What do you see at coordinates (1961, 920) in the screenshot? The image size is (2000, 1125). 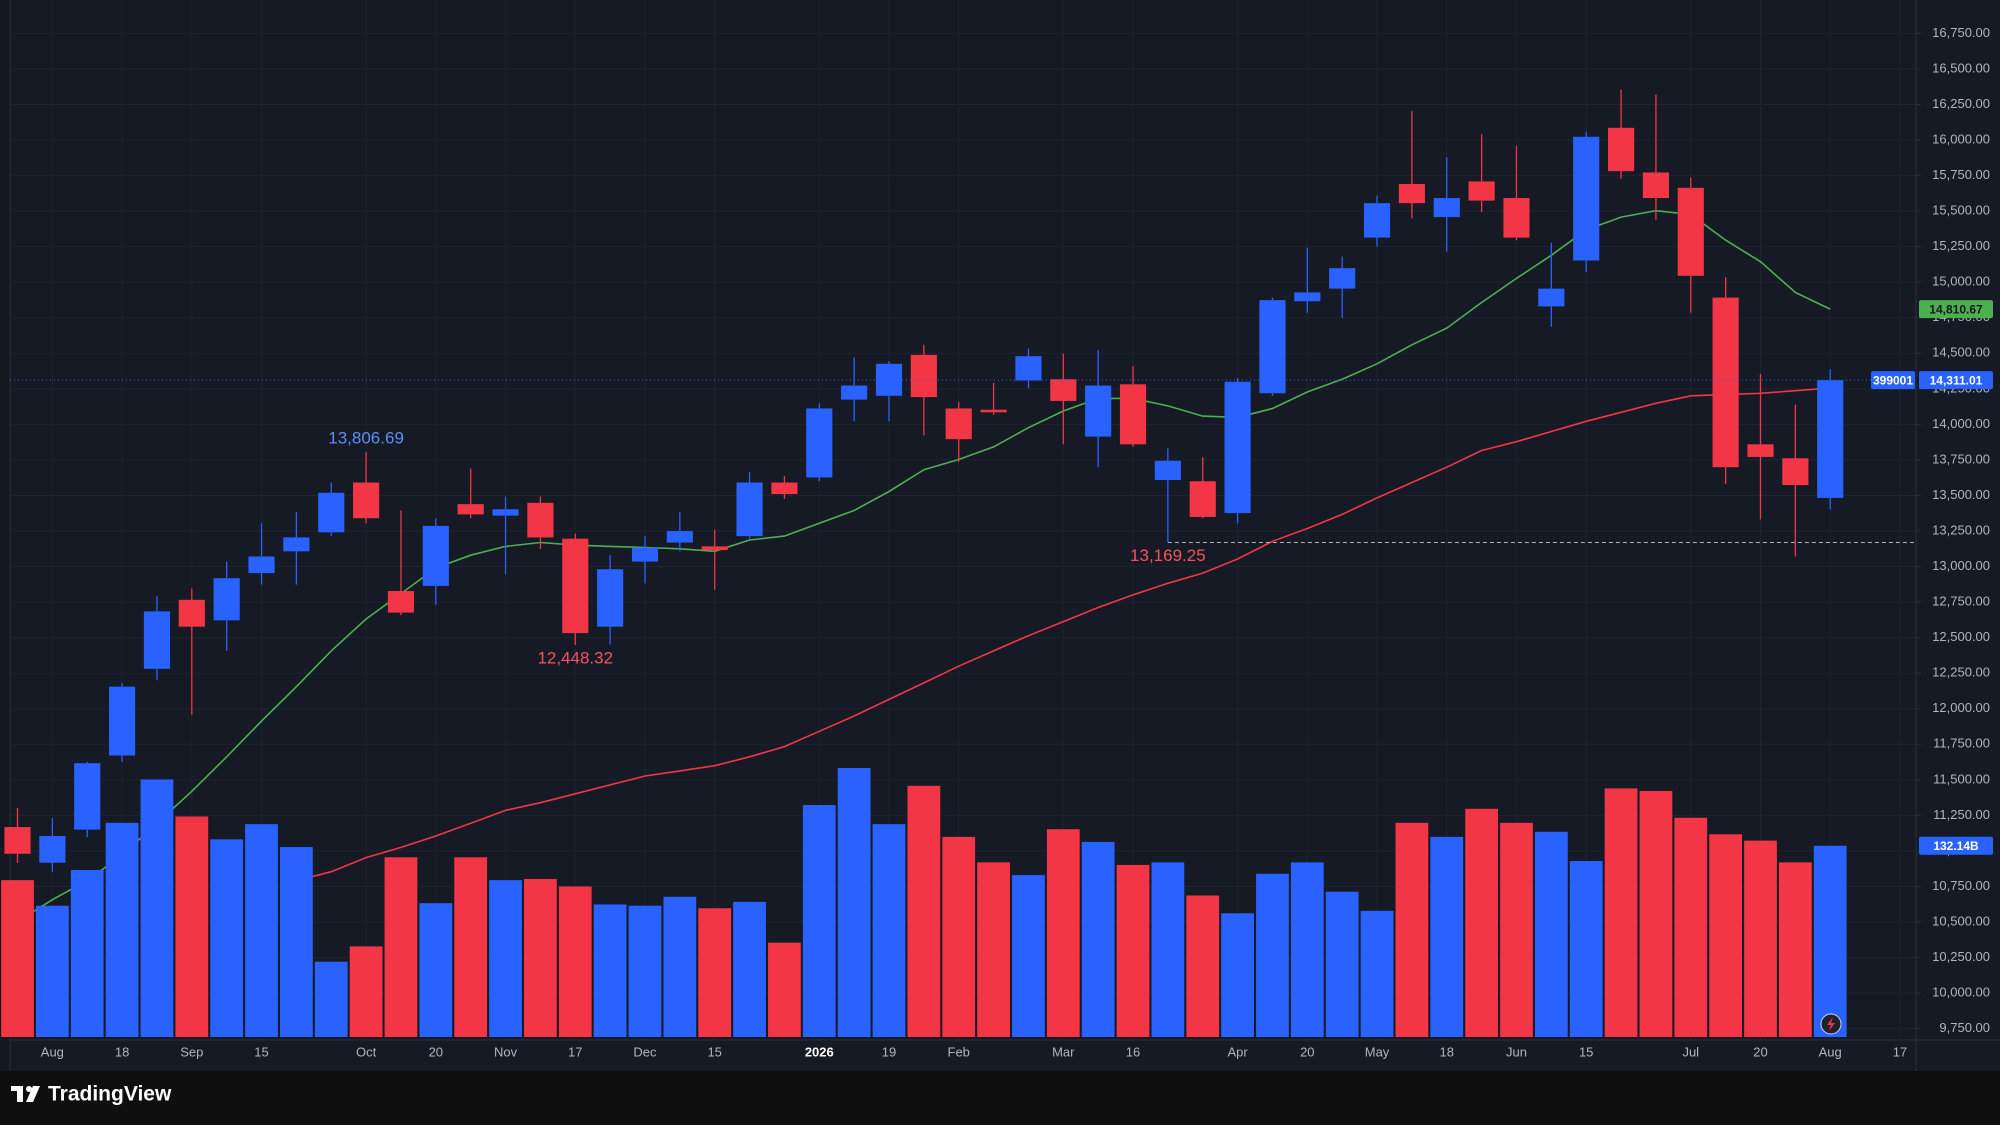 I see `y-tick-label: 10,500.00` at bounding box center [1961, 920].